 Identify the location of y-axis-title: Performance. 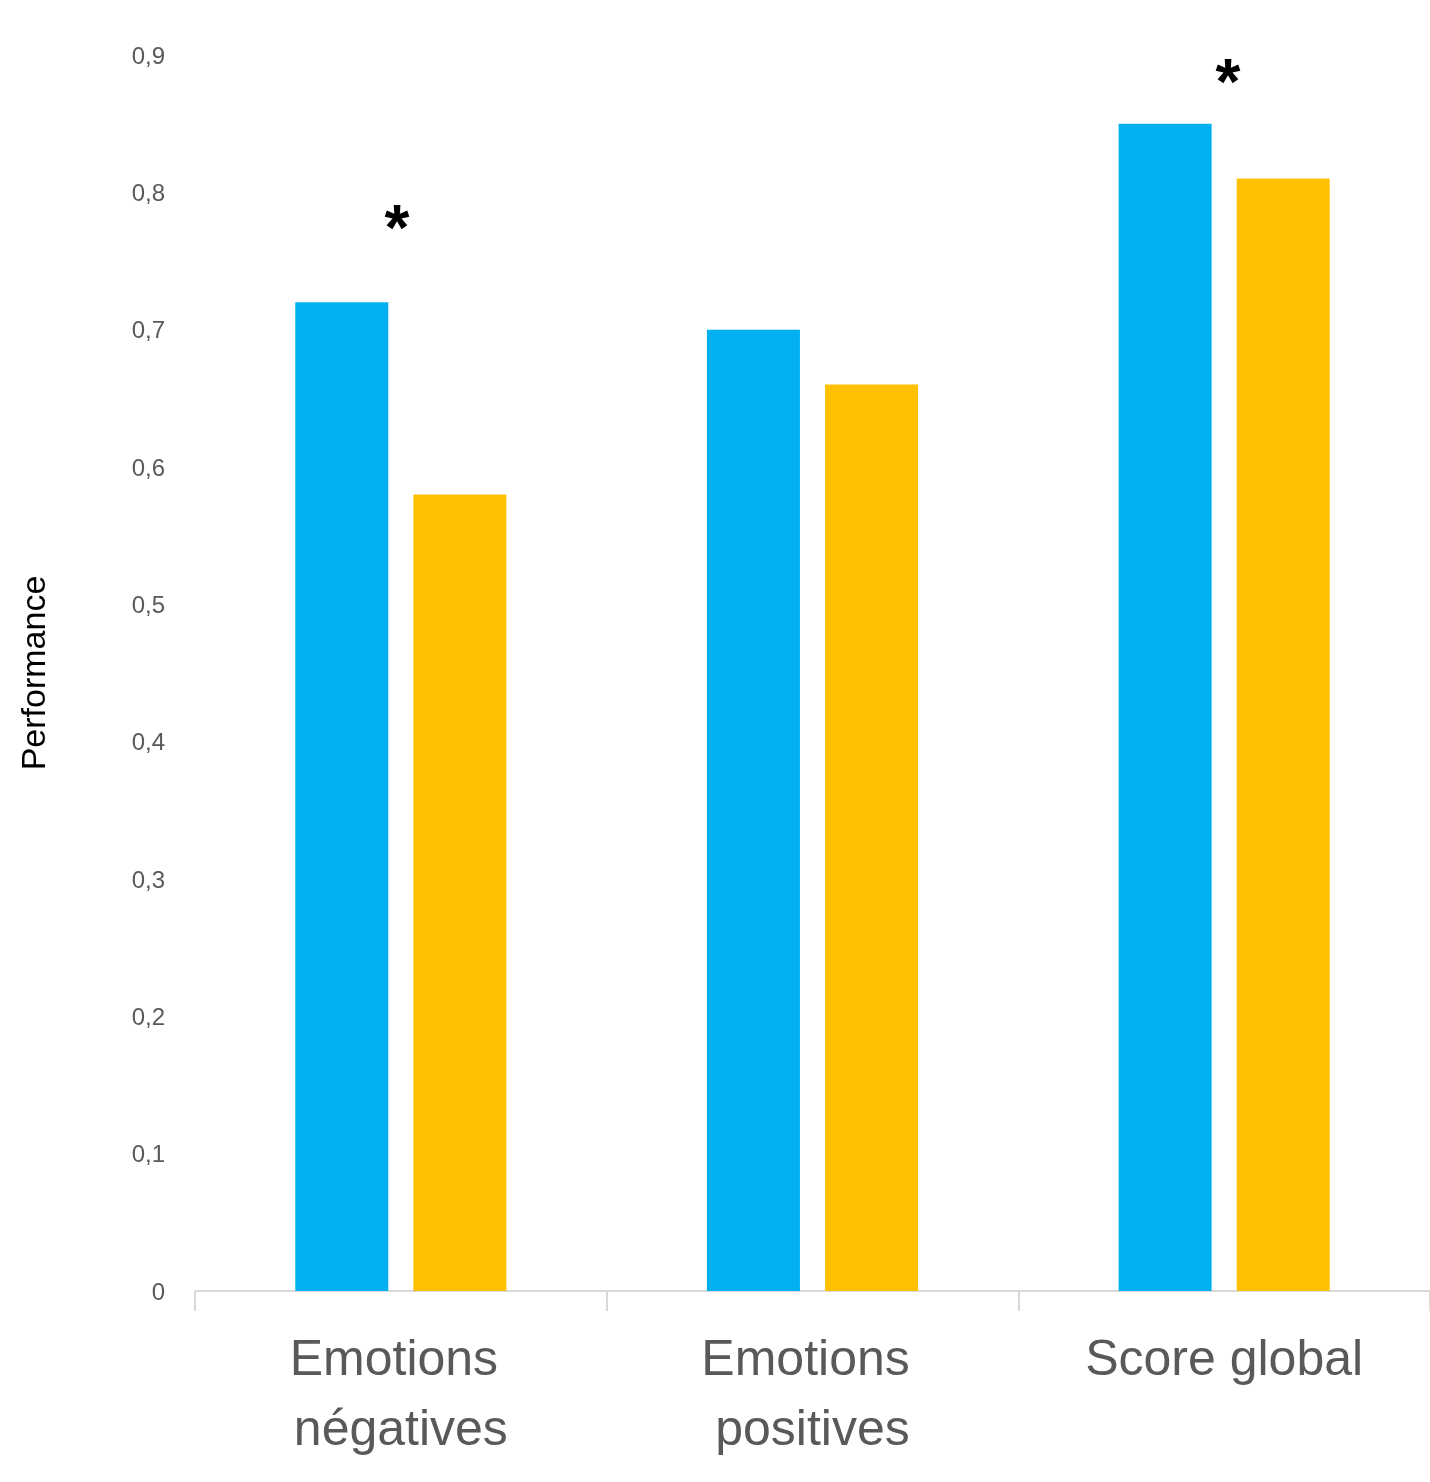
(33, 673).